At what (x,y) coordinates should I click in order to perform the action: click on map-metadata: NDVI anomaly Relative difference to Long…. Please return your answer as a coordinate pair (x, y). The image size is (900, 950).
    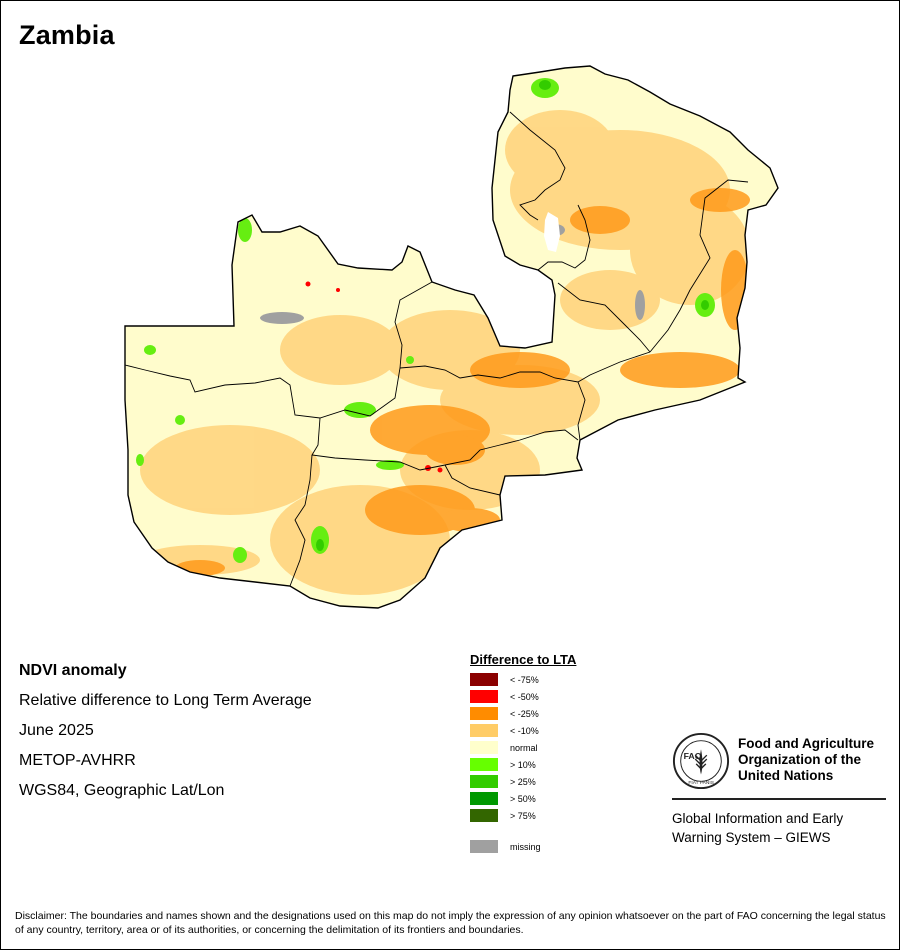
    Looking at the image, I should click on (165, 731).